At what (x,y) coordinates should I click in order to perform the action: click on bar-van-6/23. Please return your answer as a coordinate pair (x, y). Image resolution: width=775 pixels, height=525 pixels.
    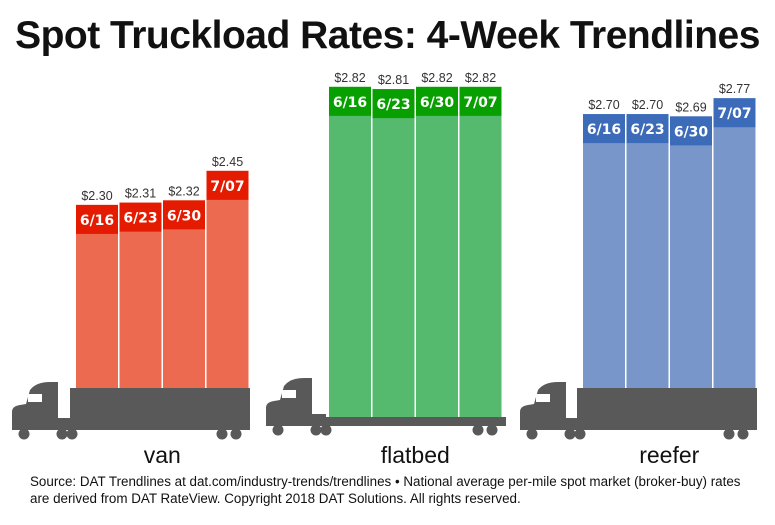
    Looking at the image, I should click on (140, 295).